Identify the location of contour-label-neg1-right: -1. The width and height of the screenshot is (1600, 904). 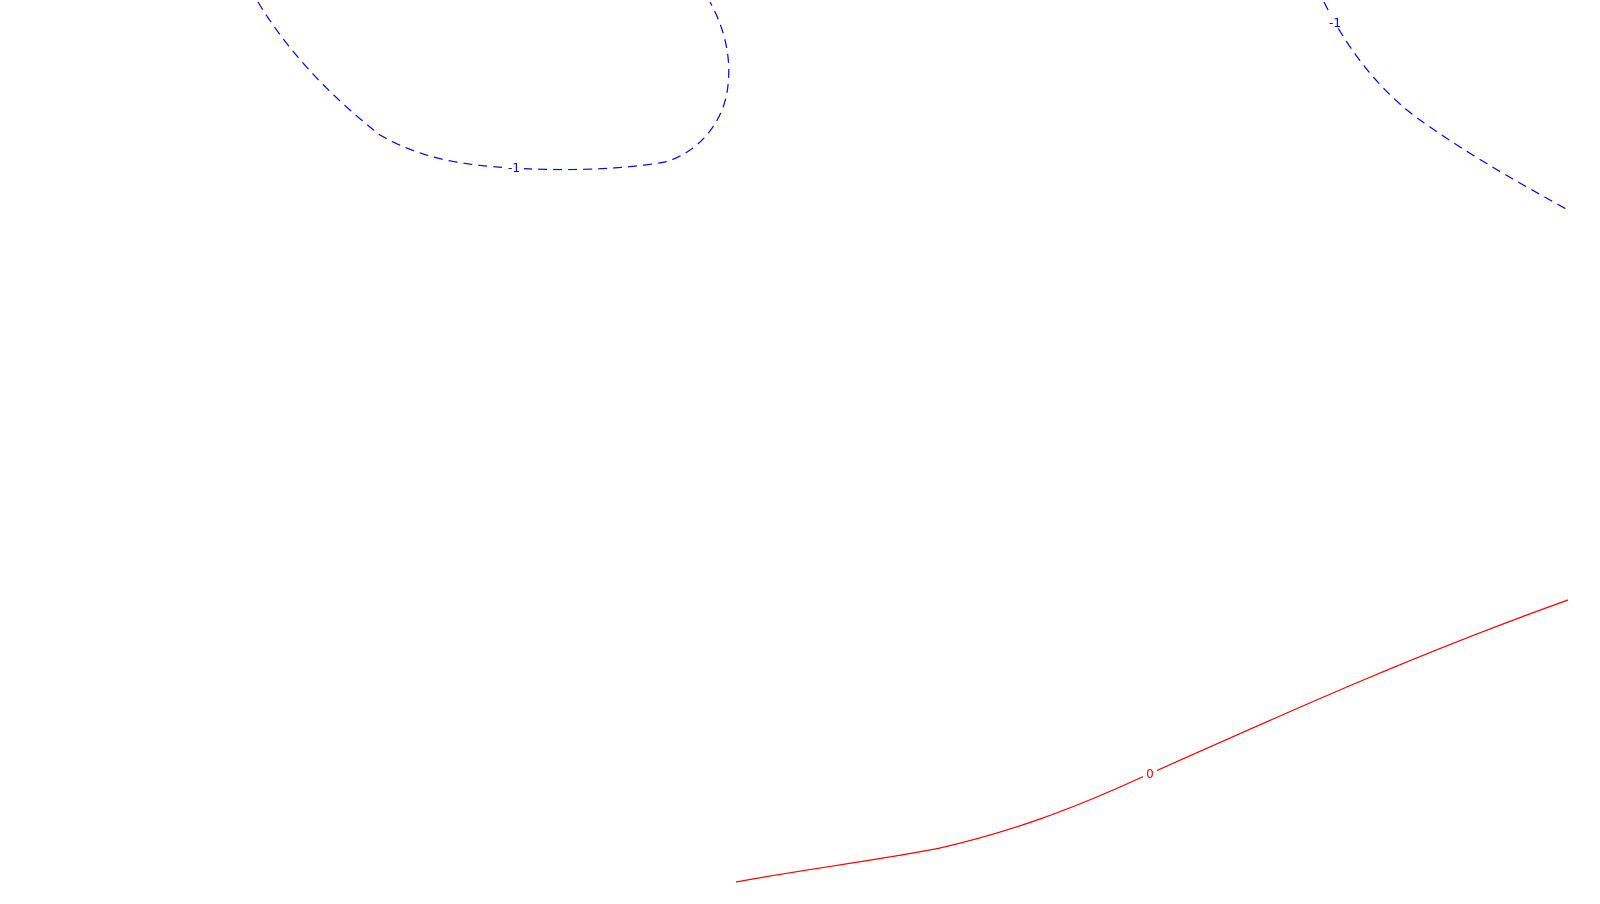
(1335, 23).